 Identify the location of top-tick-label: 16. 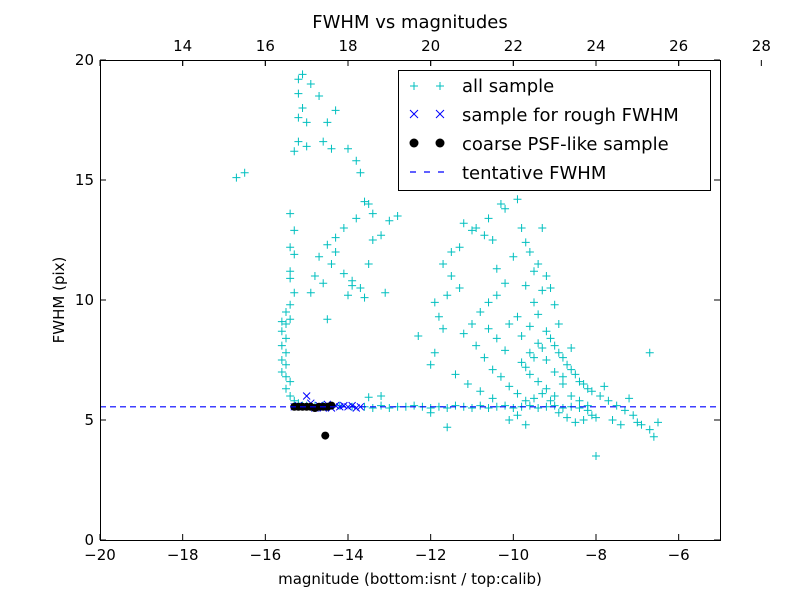
(265, 46).